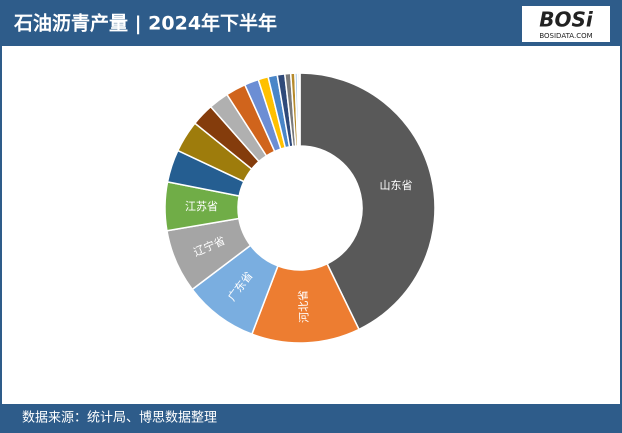  I want to click on segment-label: 江苏省, so click(201, 206).